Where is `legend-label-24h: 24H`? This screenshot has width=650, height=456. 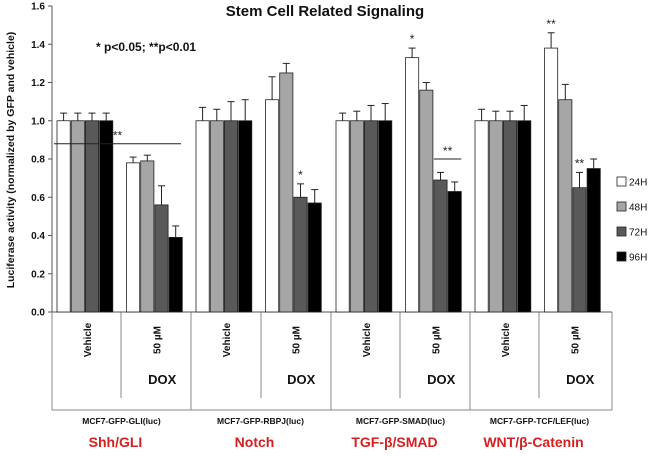
legend-label-24h: 24H is located at coordinates (638, 183).